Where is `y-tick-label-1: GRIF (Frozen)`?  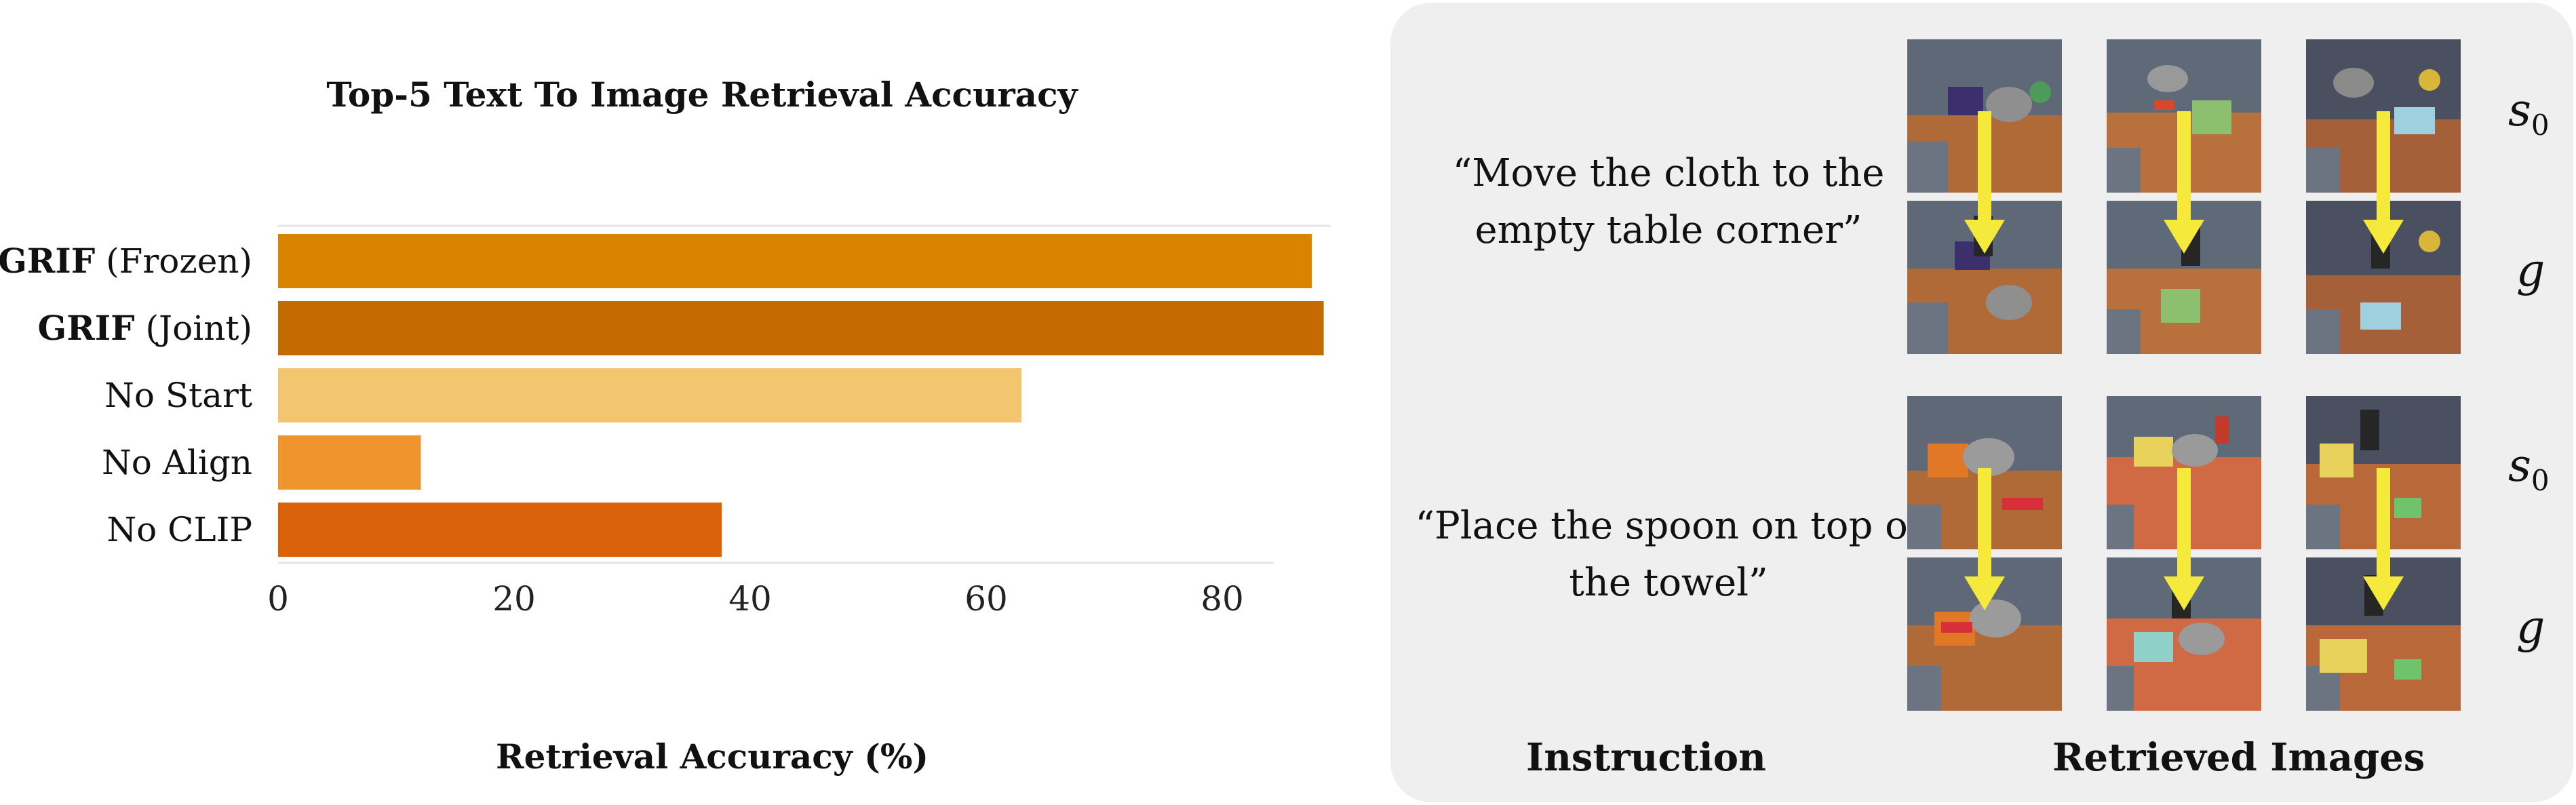 y-tick-label-1: GRIF (Frozen) is located at coordinates (126, 261).